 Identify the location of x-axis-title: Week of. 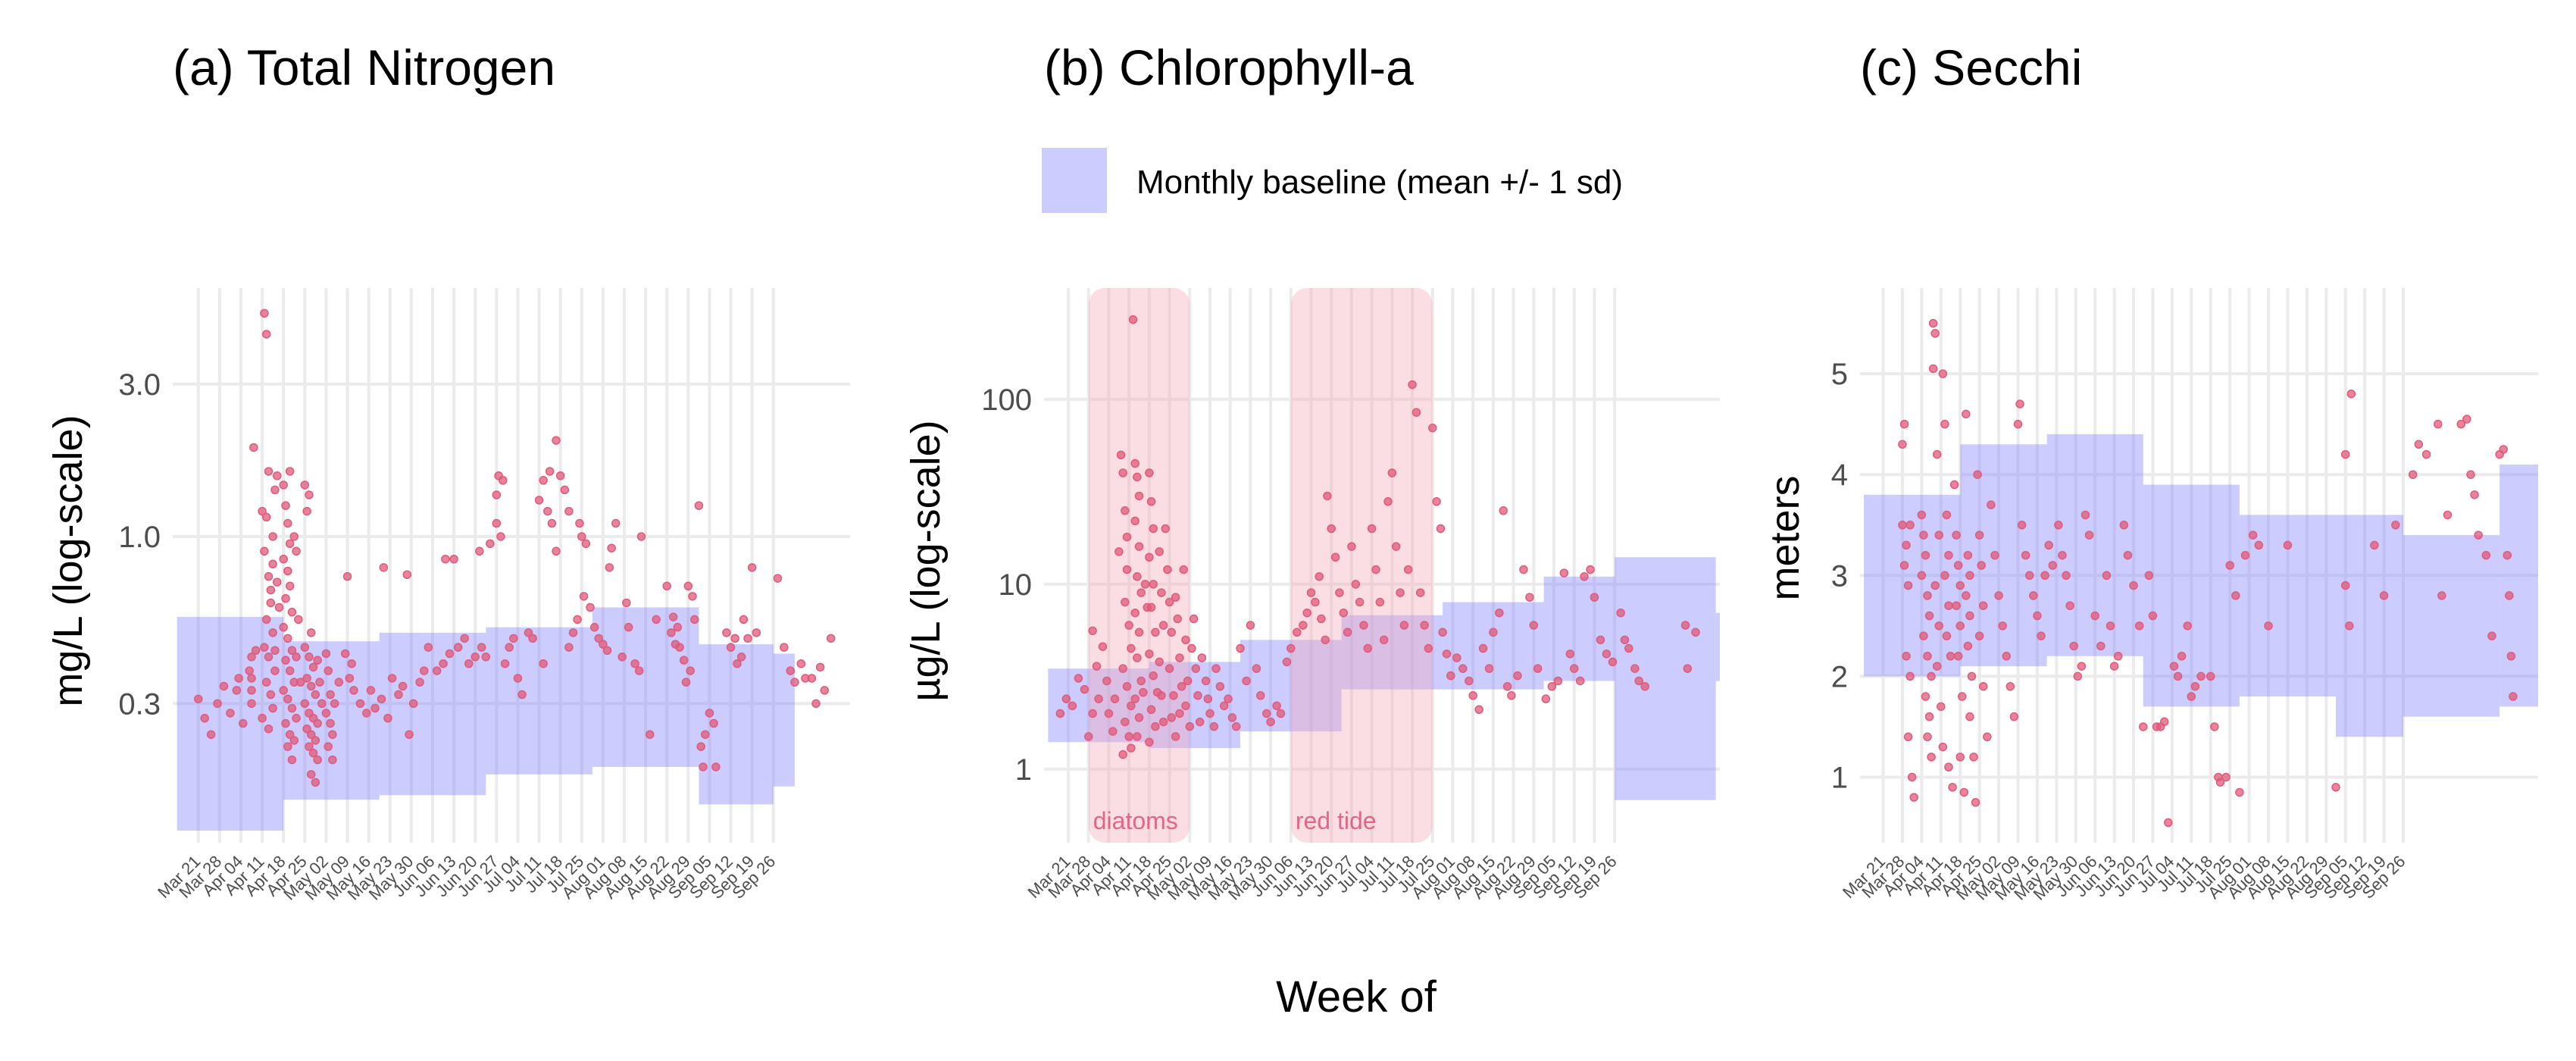
(1357, 997).